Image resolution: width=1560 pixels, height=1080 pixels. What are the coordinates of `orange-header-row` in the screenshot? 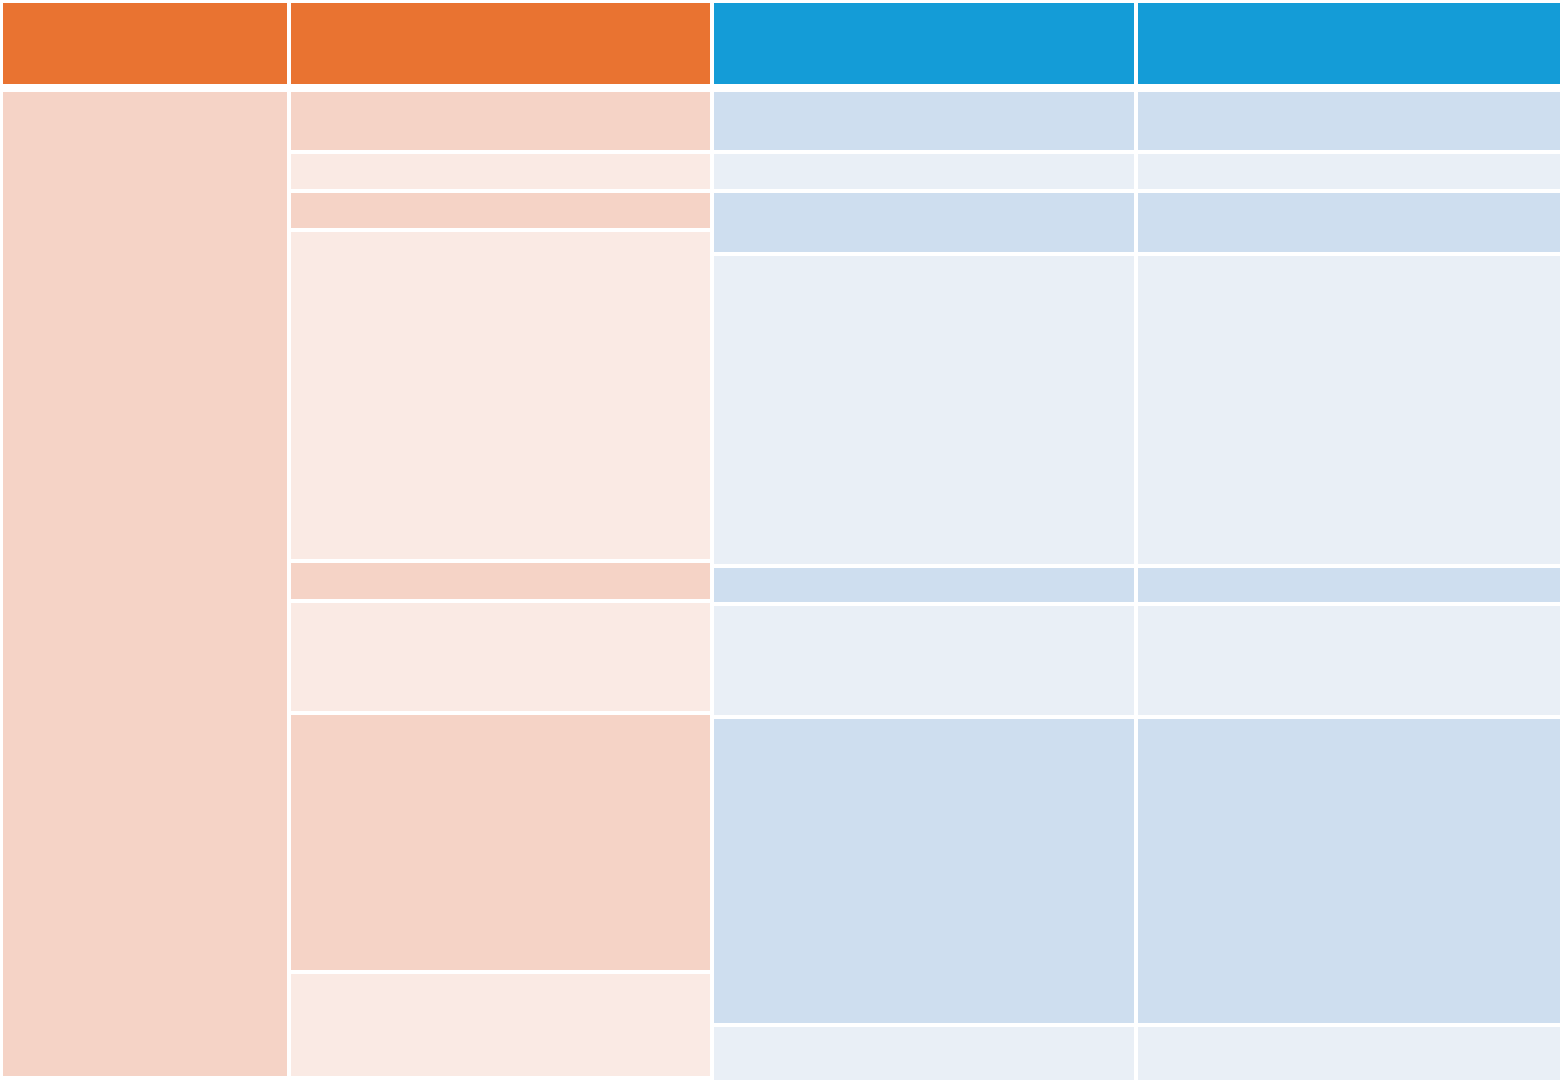 It's located at (356, 43).